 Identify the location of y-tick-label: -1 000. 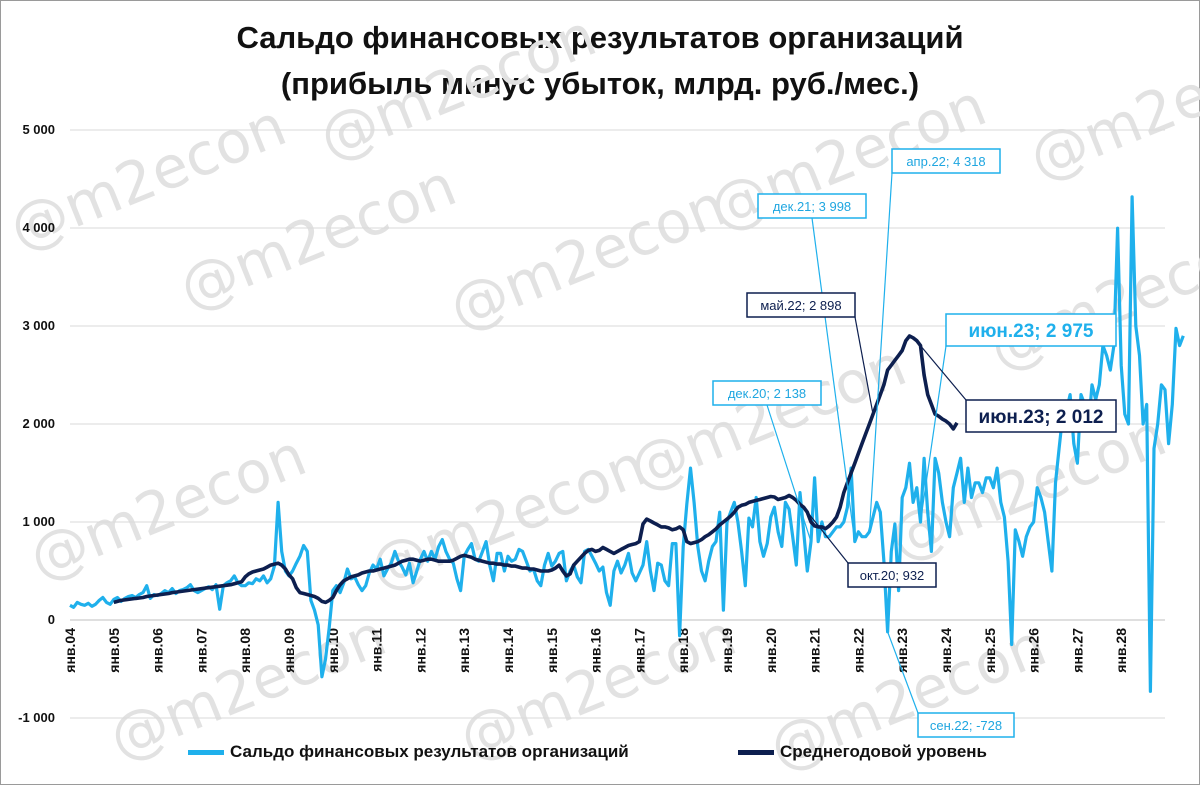
(36, 717).